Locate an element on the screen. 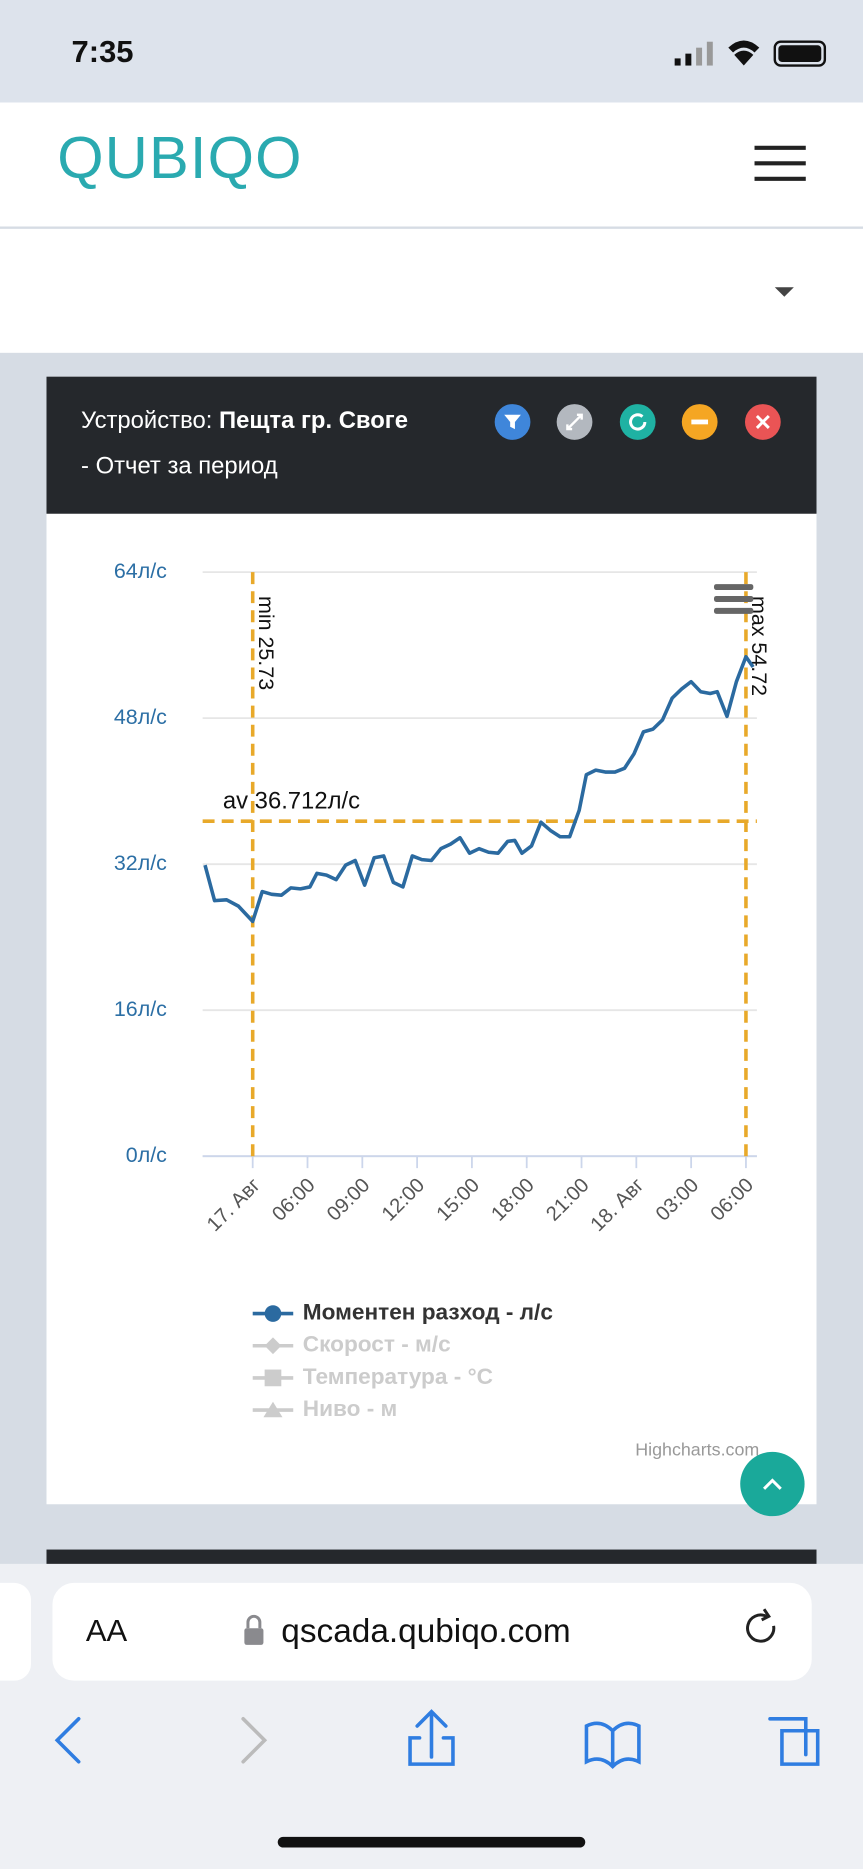 This screenshot has width=863, height=1869. back-button is located at coordinates (67, 1740).